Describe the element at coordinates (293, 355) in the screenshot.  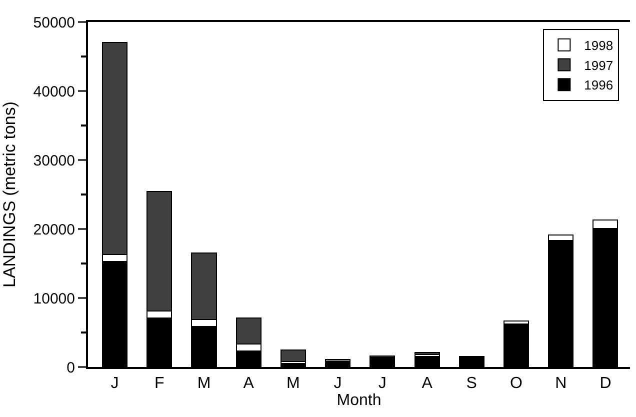
I see `bar` at that location.